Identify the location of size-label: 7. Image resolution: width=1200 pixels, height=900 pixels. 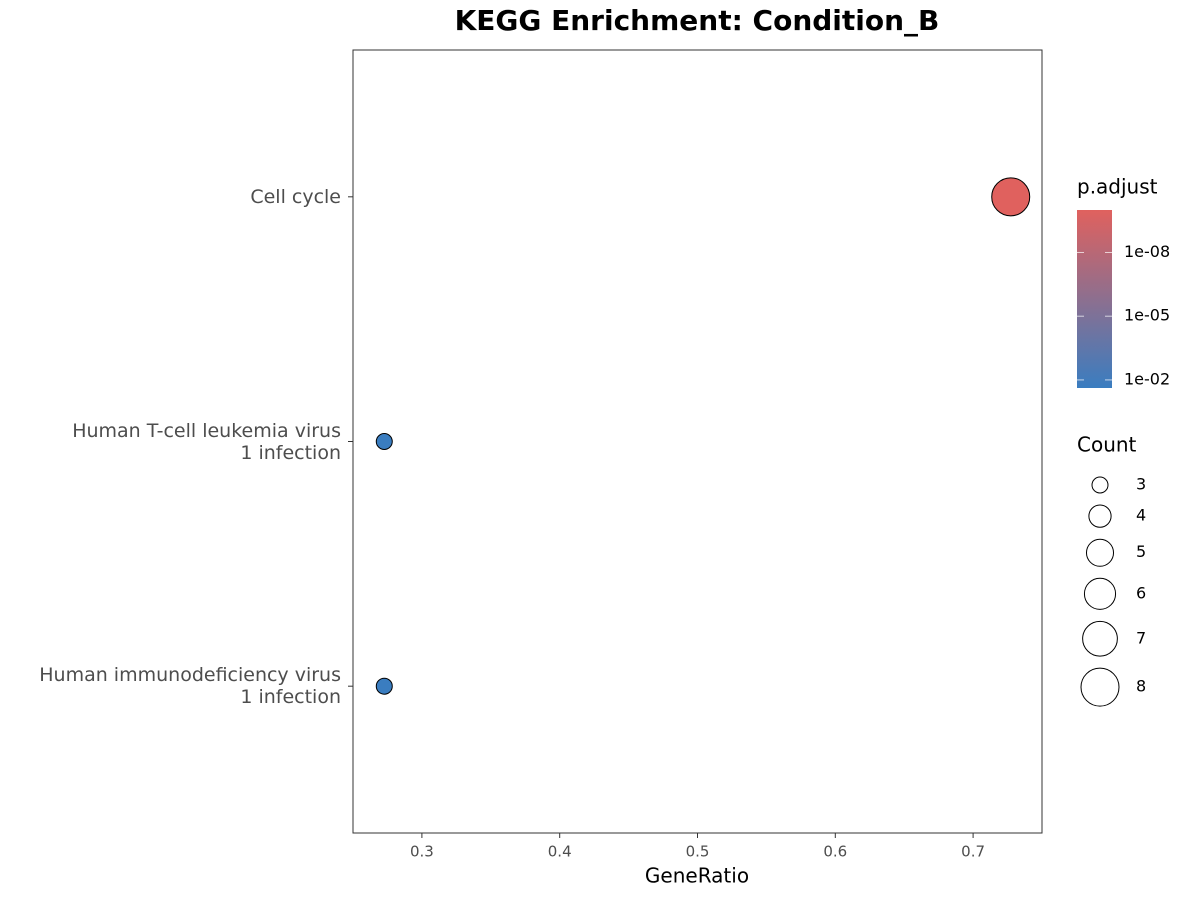
(1141, 637).